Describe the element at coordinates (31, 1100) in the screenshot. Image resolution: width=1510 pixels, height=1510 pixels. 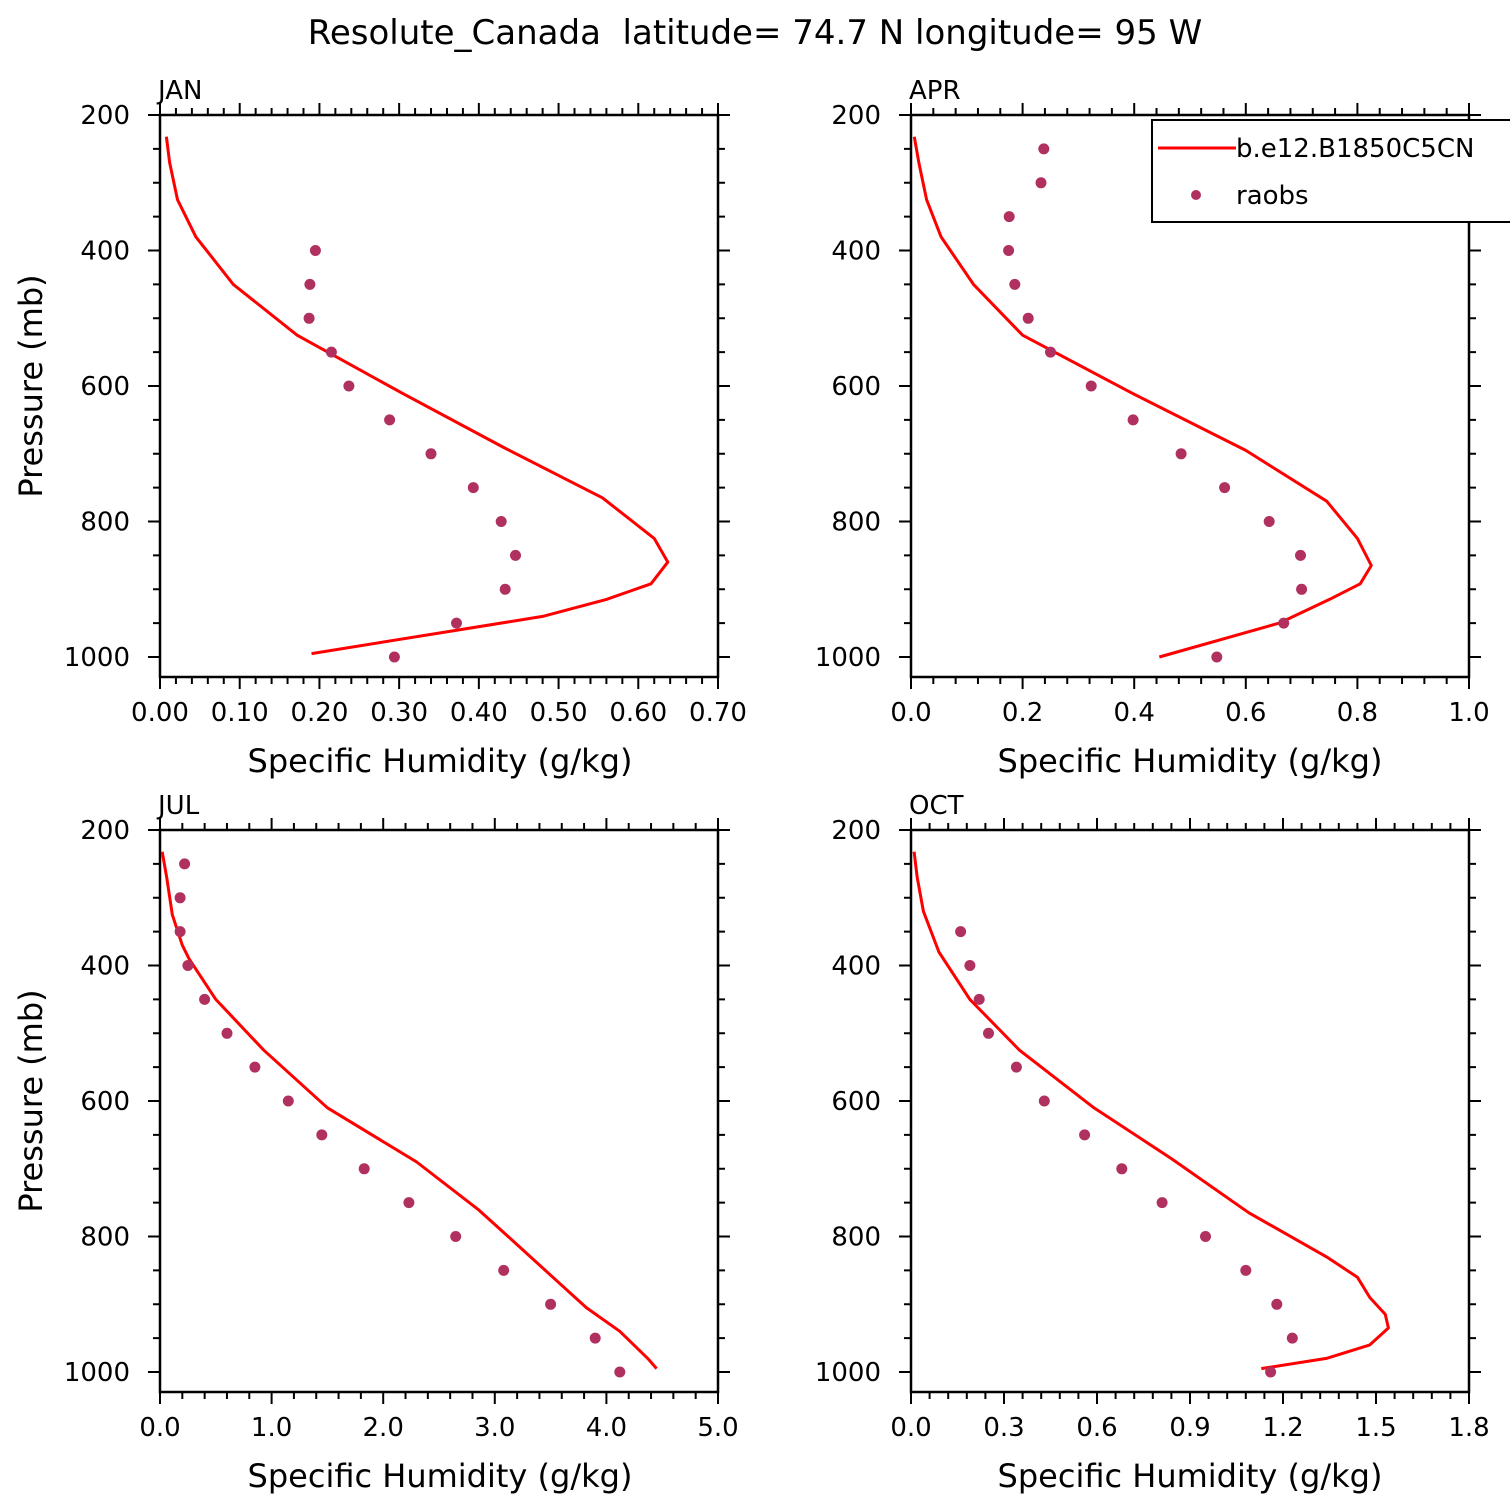
I see `ylabel-jul: Pressure (mb)` at that location.